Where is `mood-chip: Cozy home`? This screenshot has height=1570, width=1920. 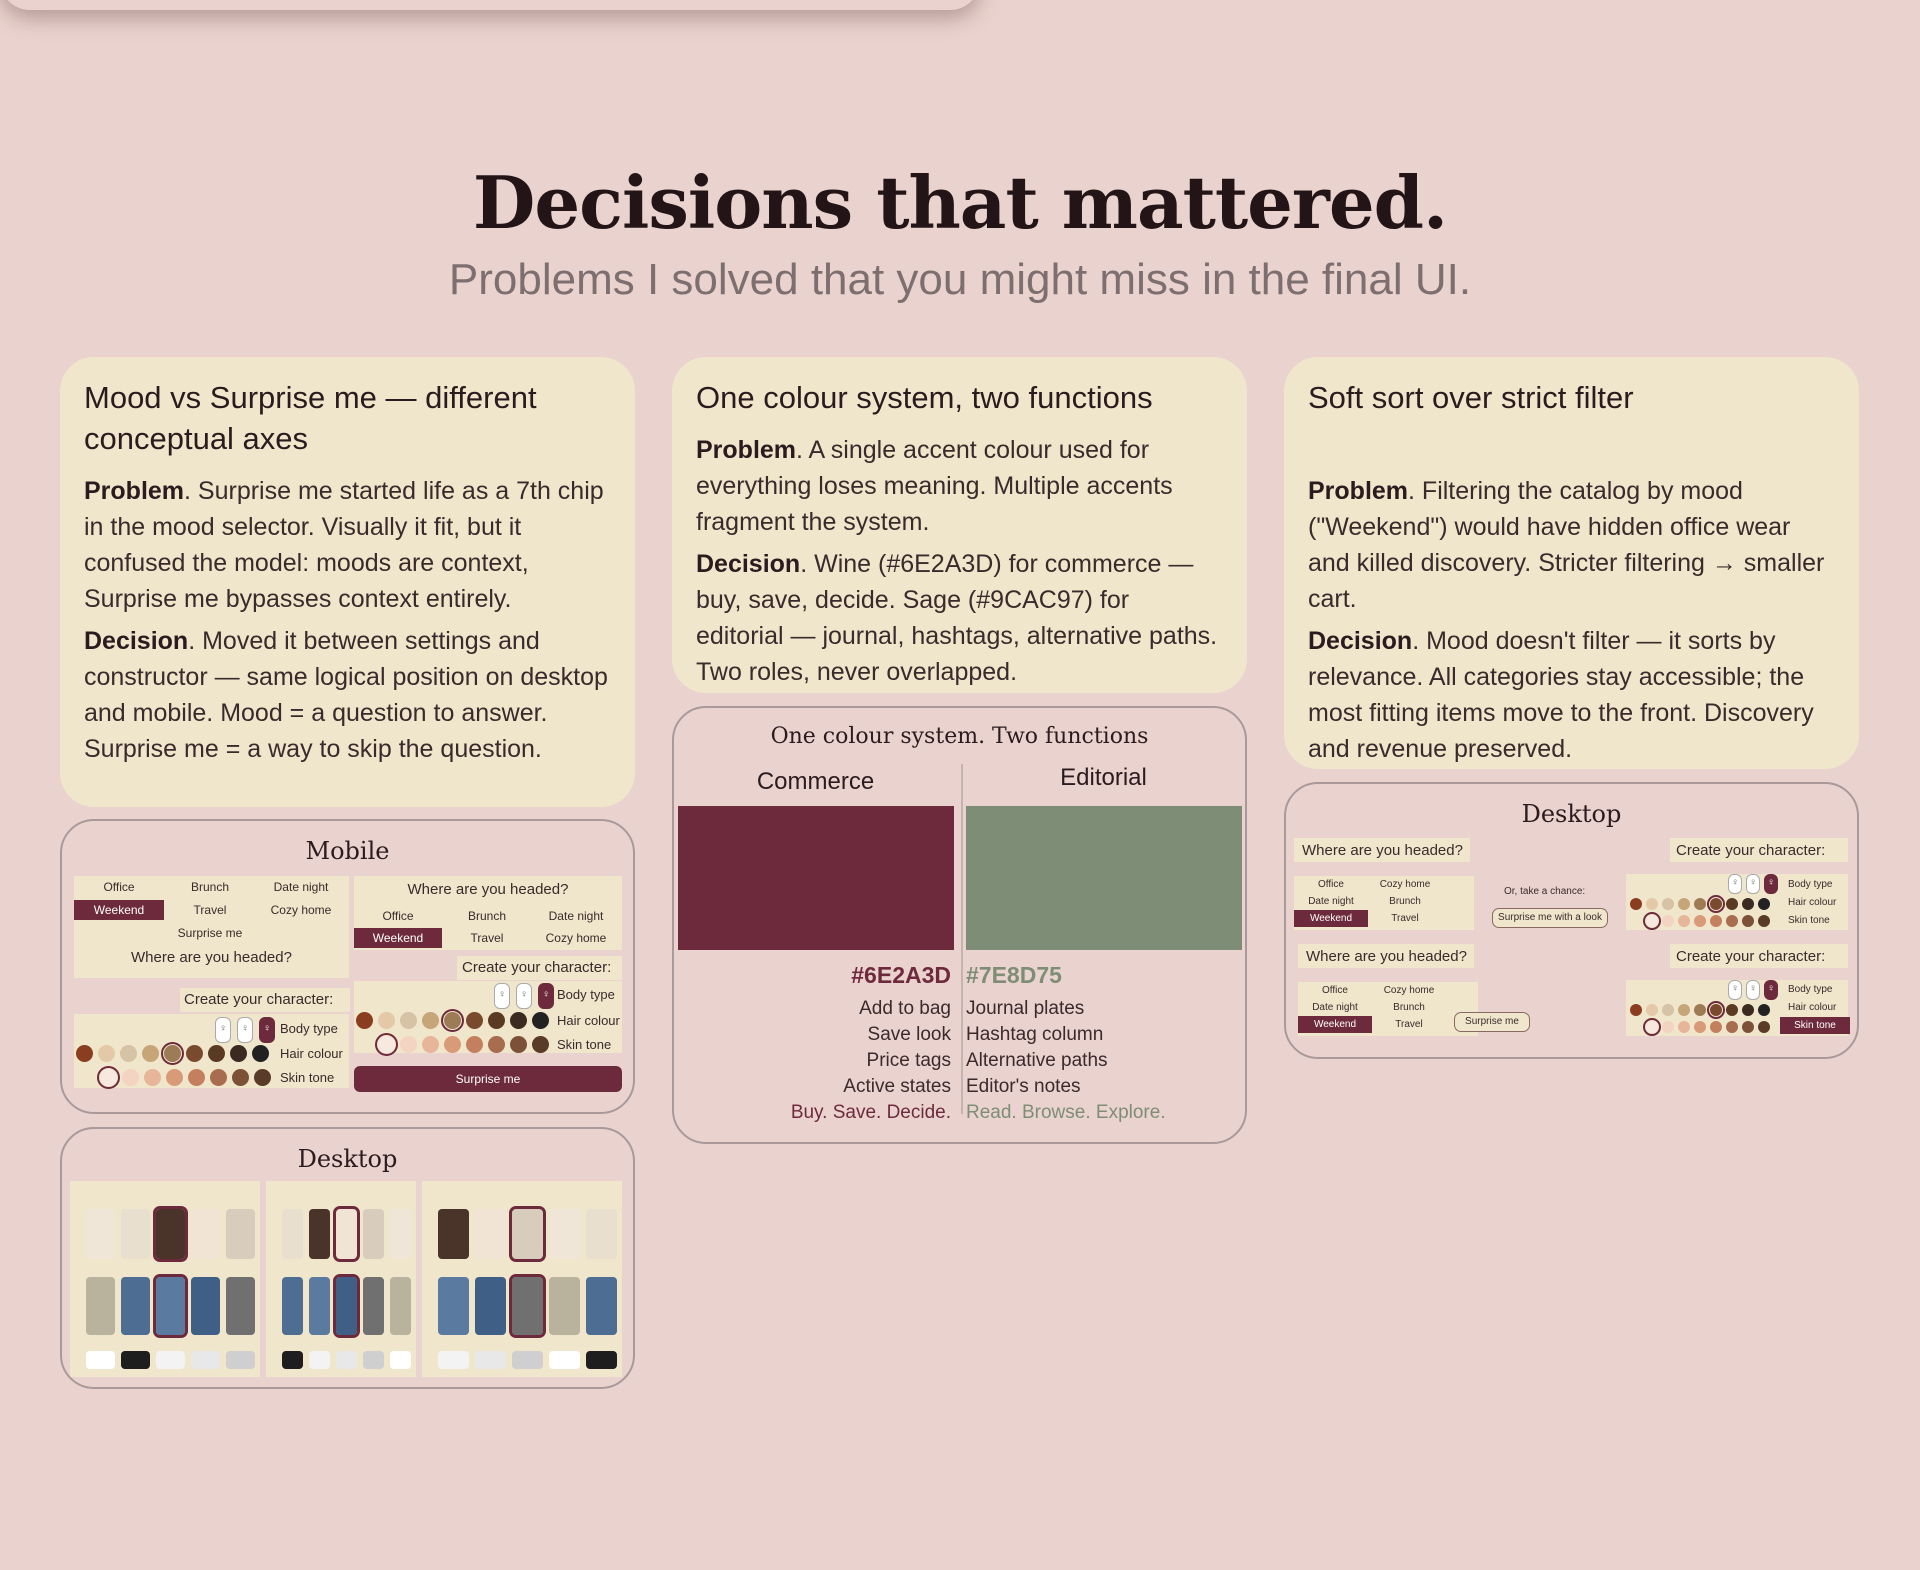
mood-chip: Cozy home is located at coordinates (301, 910).